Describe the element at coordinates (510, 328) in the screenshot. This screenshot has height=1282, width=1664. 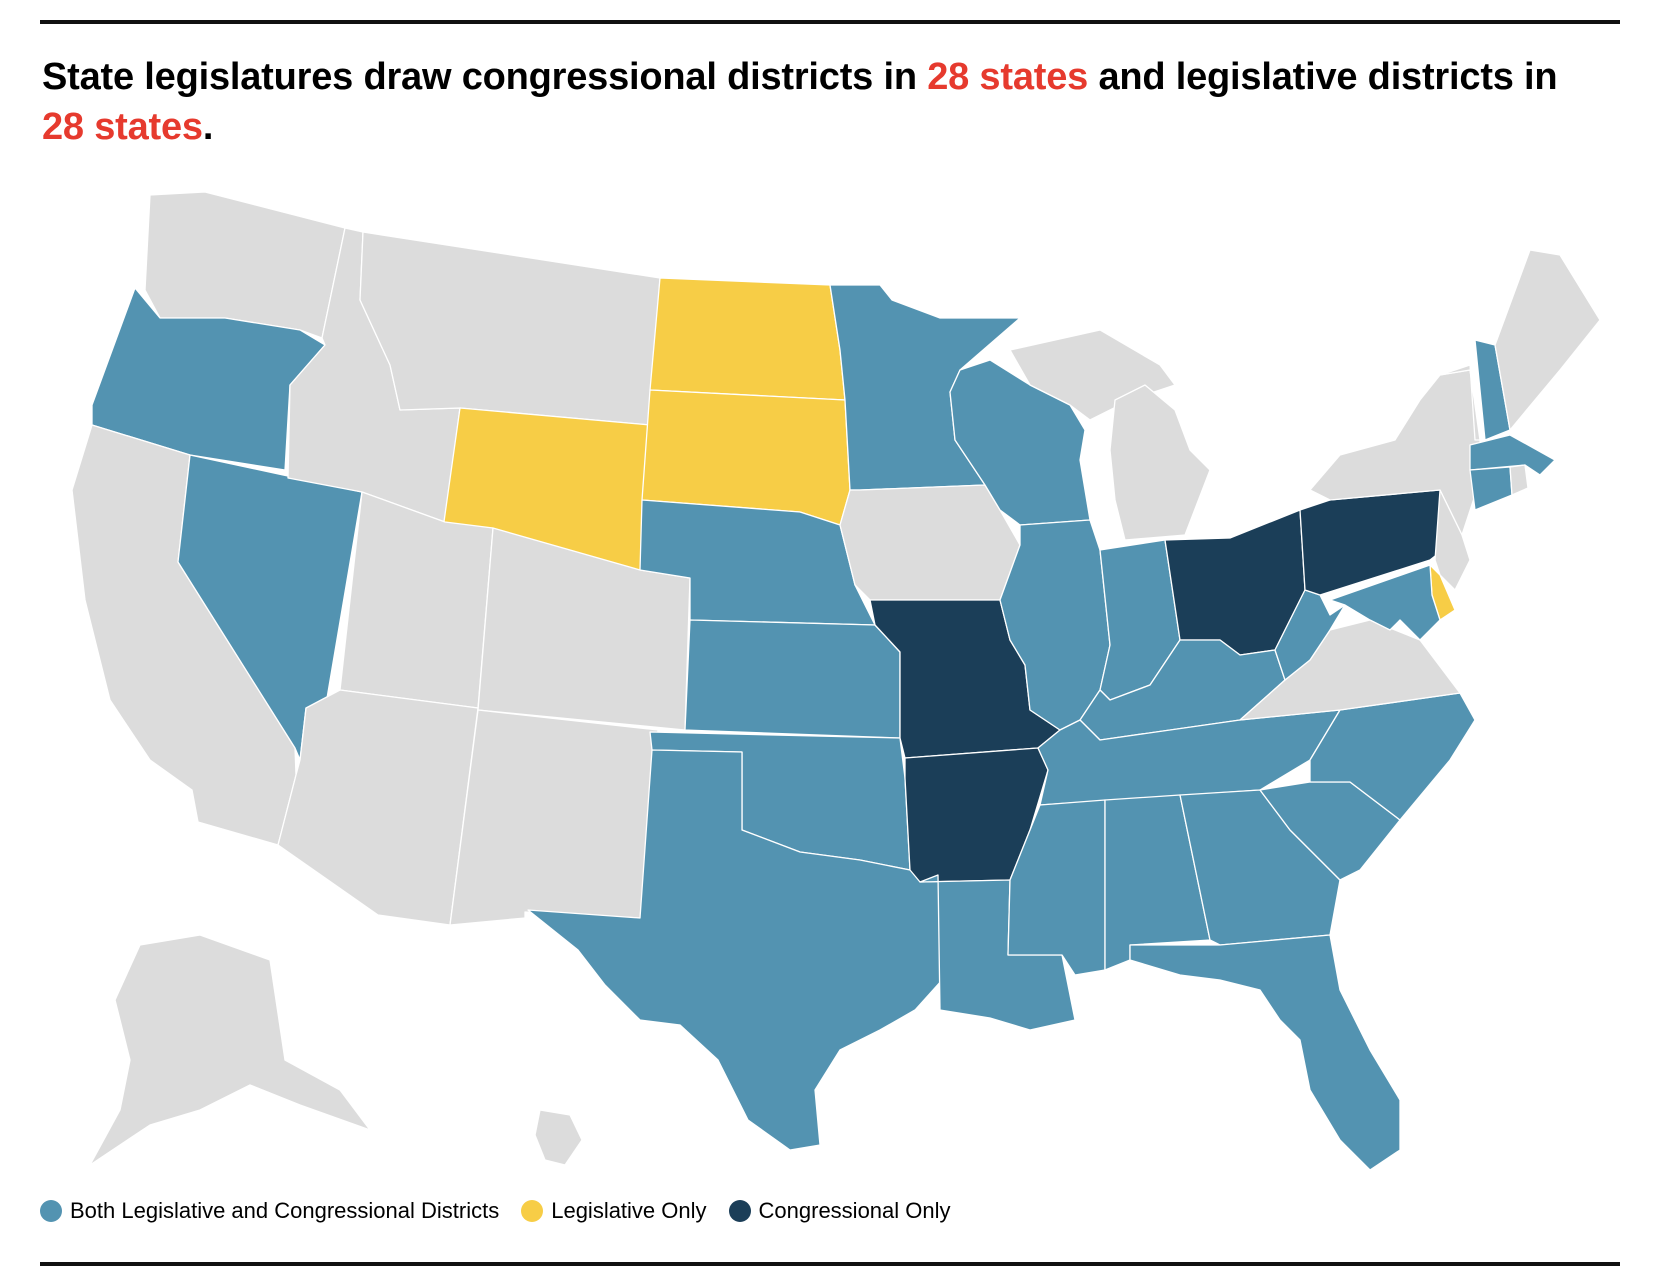
I see `state-mt` at that location.